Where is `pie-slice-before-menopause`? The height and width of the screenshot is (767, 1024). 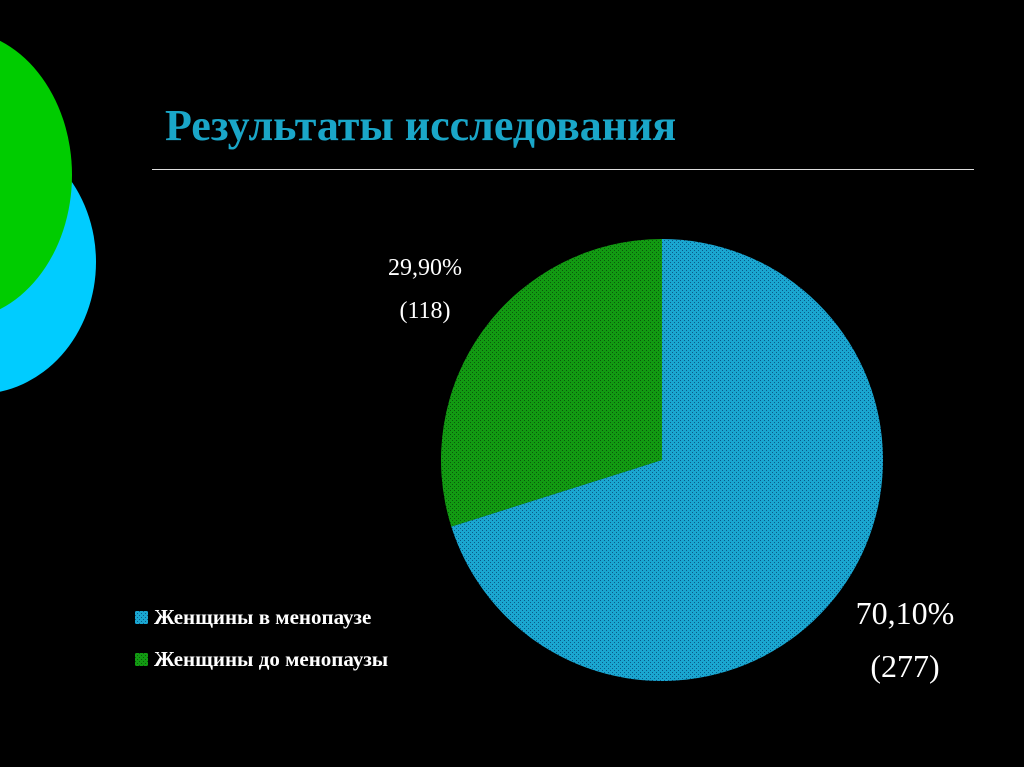
pie-slice-before-menopause is located at coordinates (551, 382).